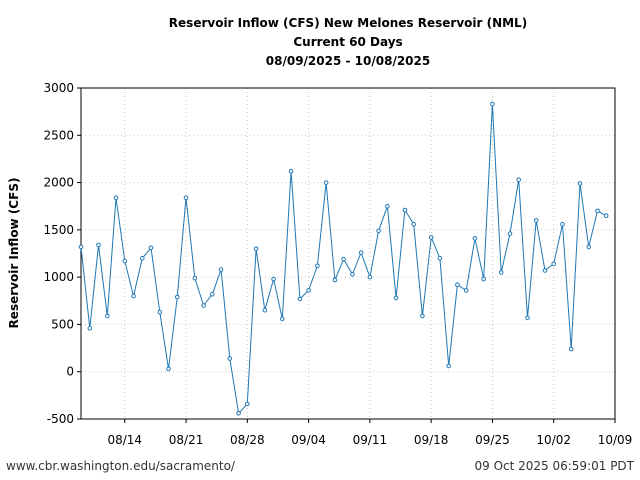  What do you see at coordinates (370, 440) in the screenshot?
I see `x-tick-label: 09/11` at bounding box center [370, 440].